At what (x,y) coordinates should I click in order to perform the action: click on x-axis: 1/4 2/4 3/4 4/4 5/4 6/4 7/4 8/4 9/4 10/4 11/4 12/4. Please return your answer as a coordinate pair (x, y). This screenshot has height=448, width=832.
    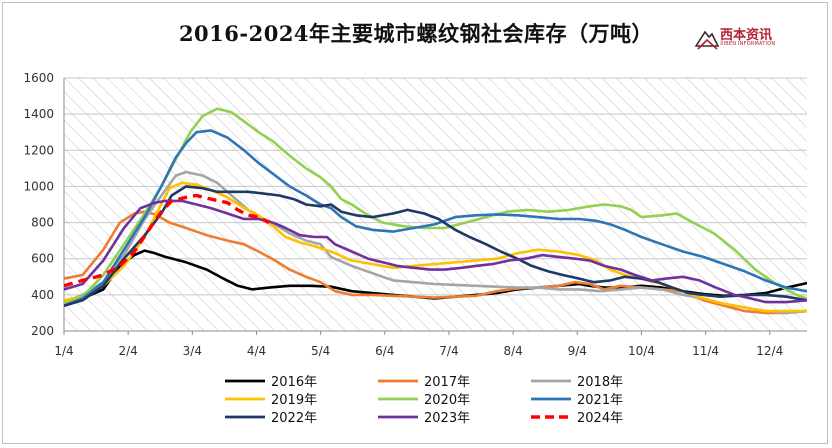
    Looking at the image, I should click on (430, 344).